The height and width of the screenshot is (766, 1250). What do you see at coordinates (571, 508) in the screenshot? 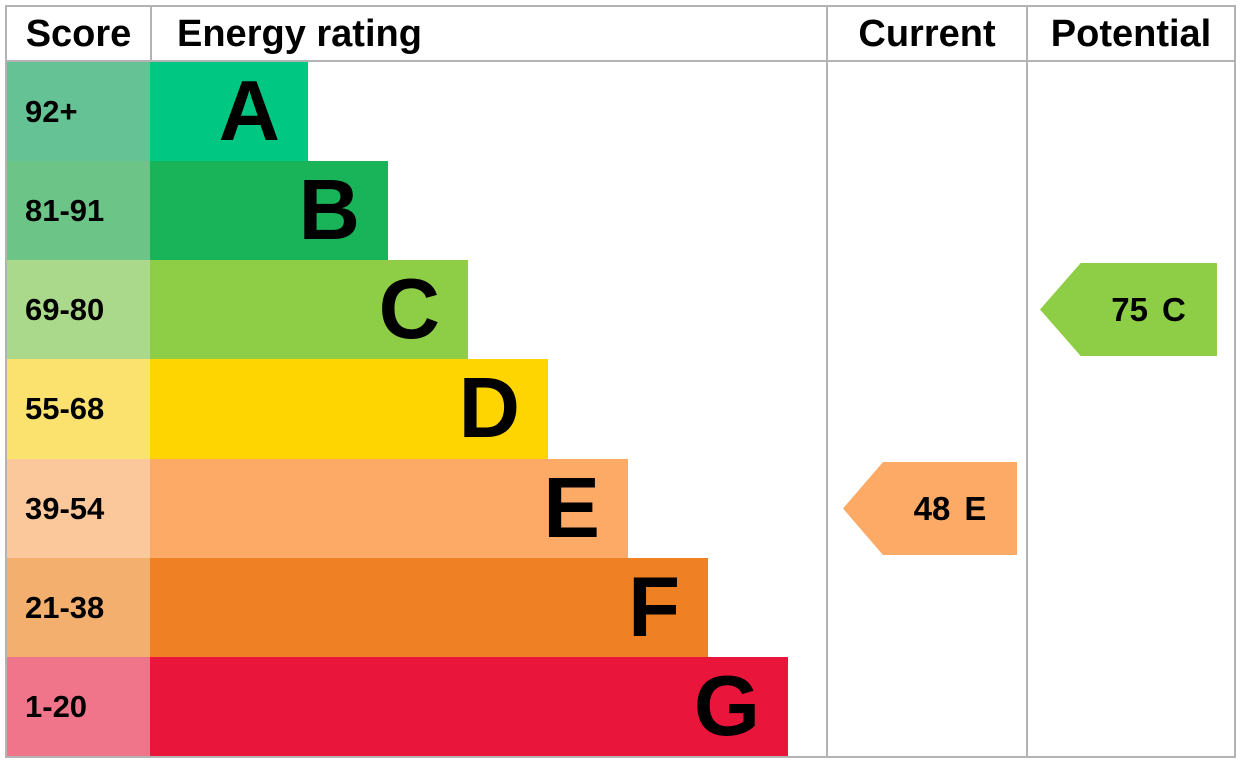
I see `band-letter: E` at bounding box center [571, 508].